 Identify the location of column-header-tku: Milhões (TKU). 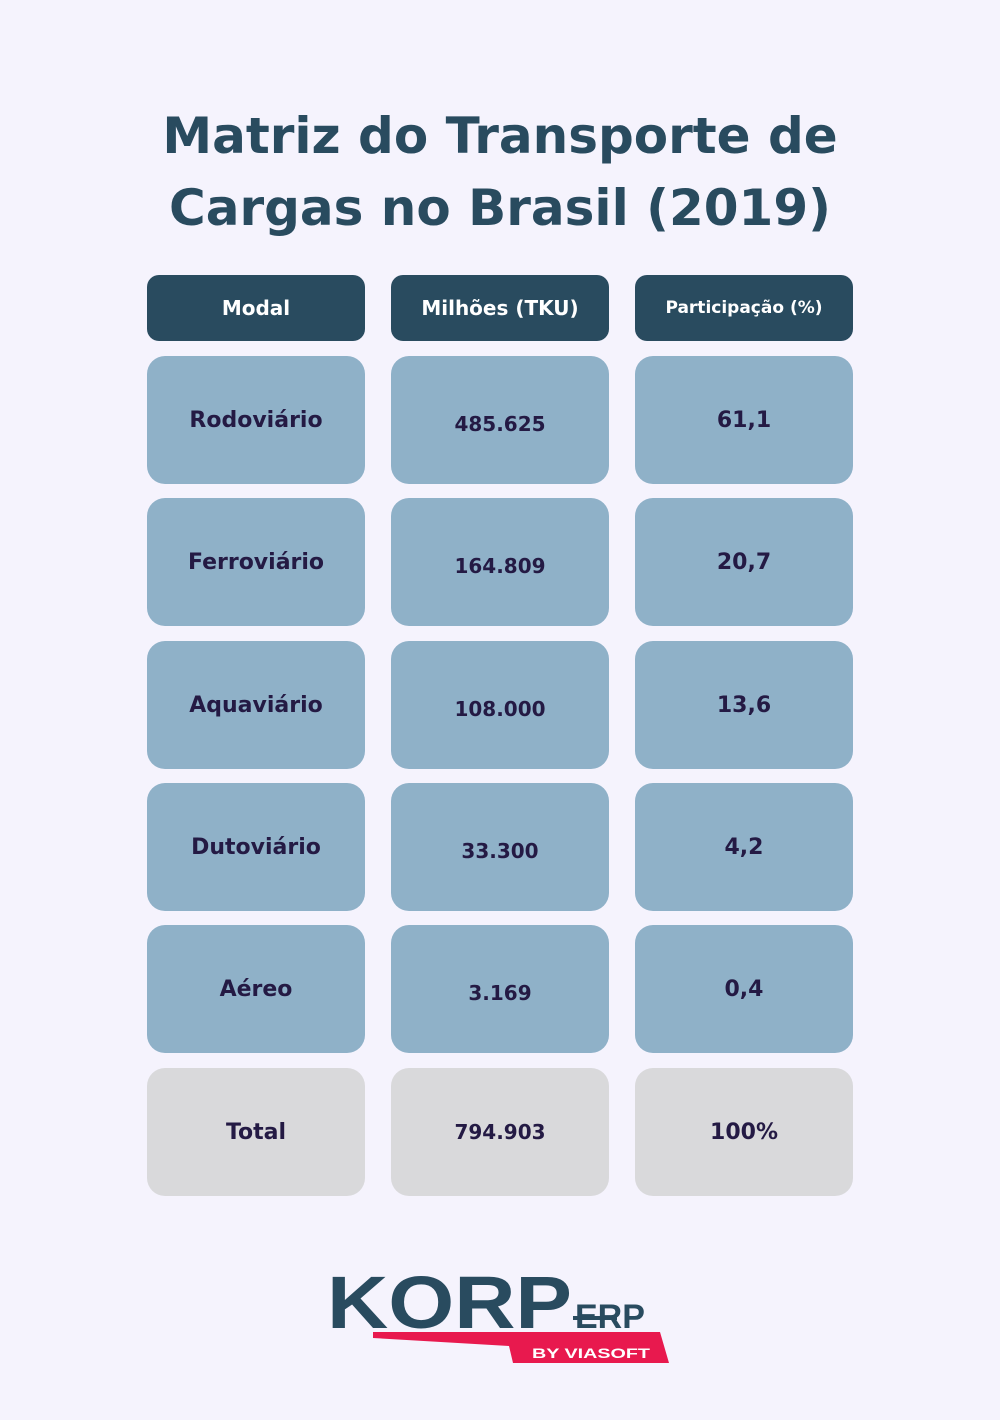
(500, 308).